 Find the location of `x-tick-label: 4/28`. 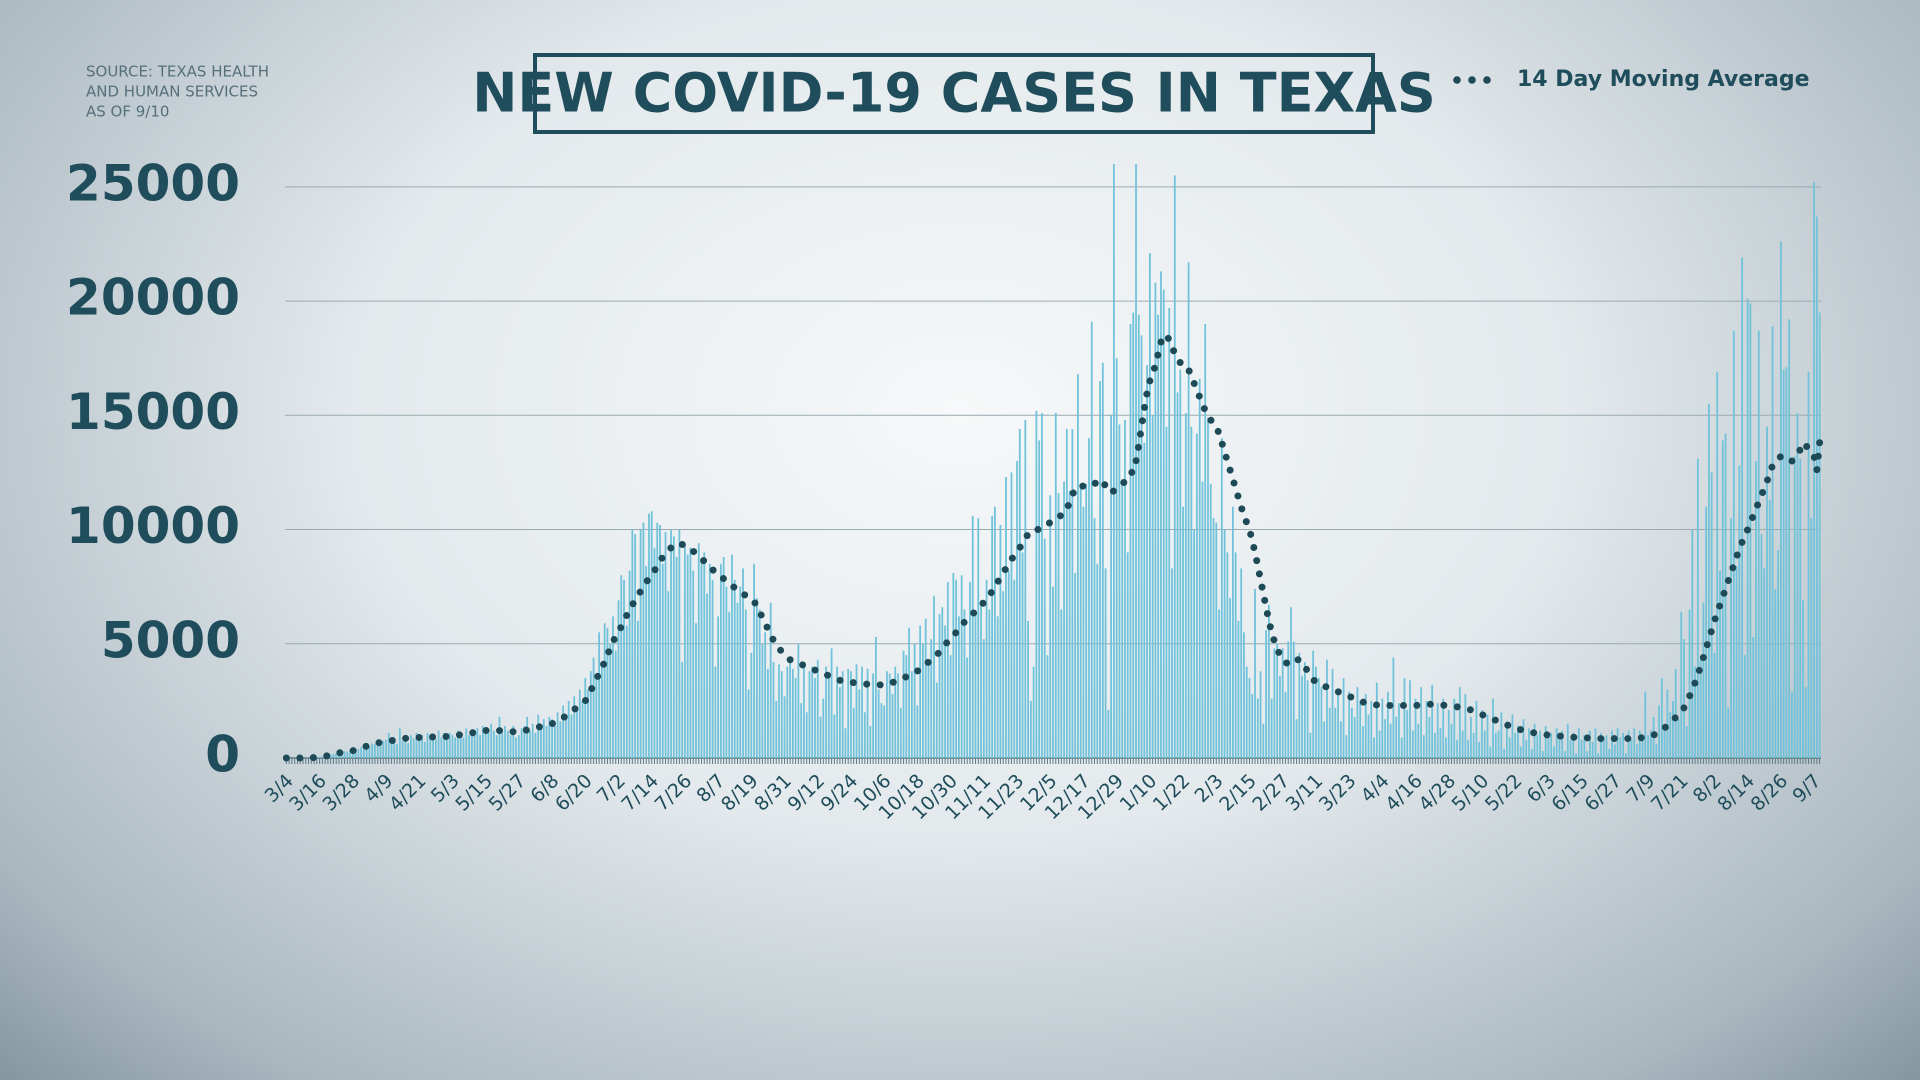

x-tick-label: 4/28 is located at coordinates (1437, 793).